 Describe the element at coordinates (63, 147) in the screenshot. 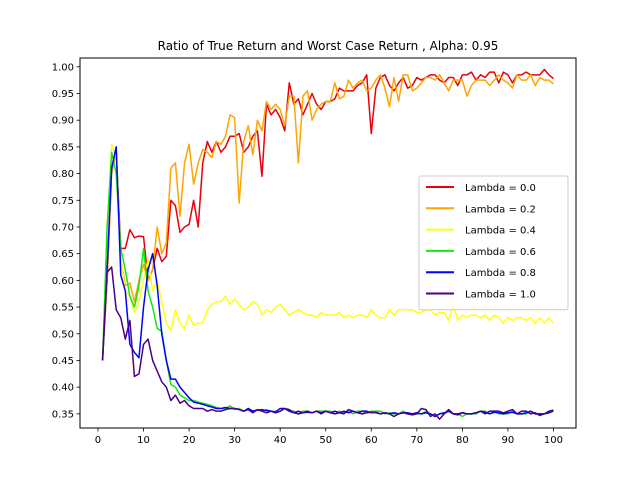

I see `y-tick-label: 0.85` at that location.